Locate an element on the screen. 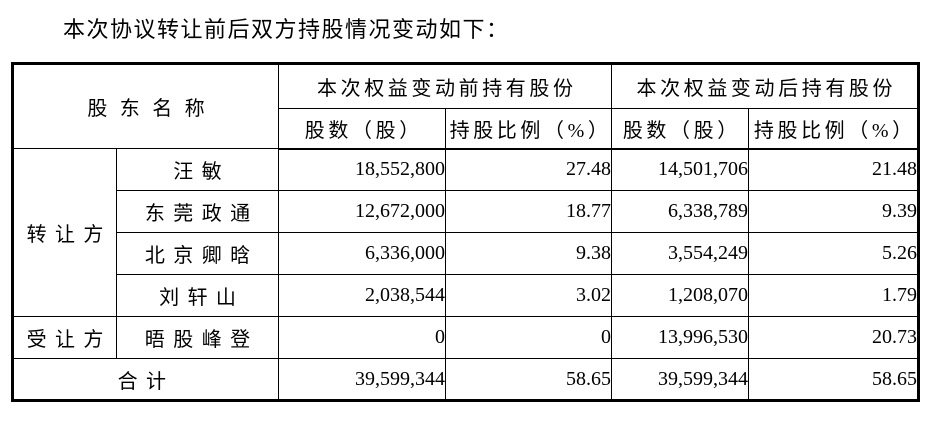 This screenshot has width=933, height=426. total-label-cell: 合计 is located at coordinates (145, 379).